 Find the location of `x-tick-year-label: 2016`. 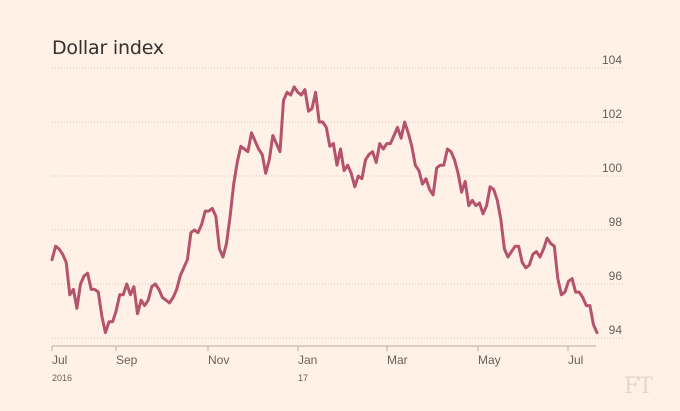

x-tick-year-label: 2016 is located at coordinates (62, 378).